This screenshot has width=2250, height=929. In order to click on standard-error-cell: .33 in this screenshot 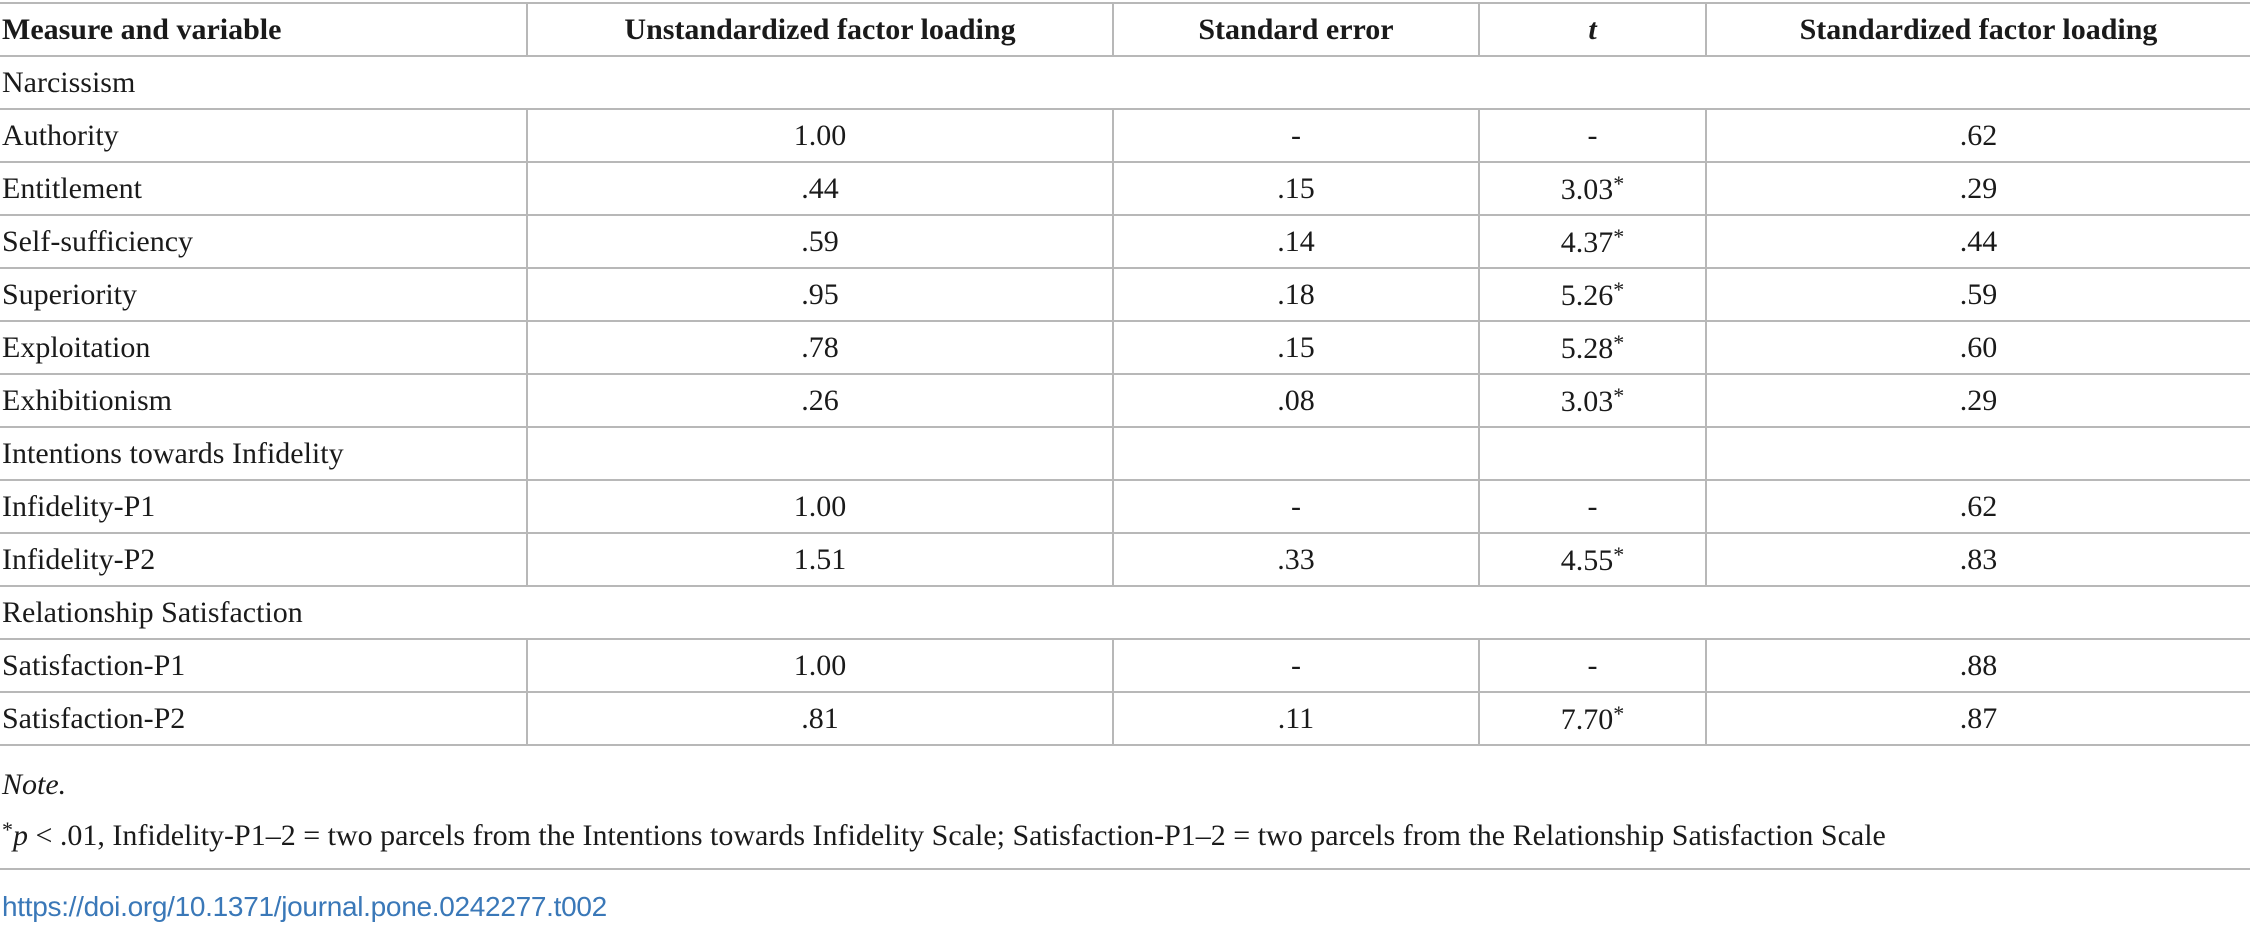, I will do `click(1295, 559)`.